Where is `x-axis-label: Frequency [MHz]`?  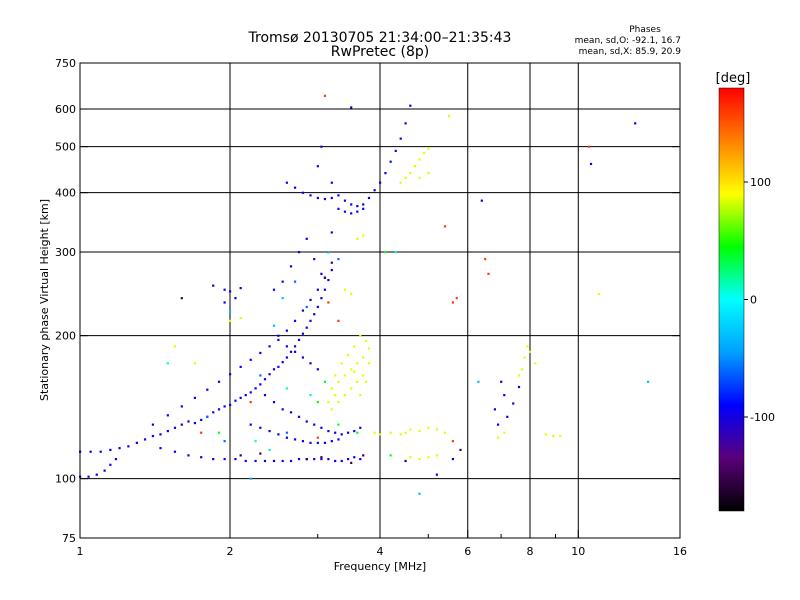 x-axis-label: Frequency [MHz] is located at coordinates (380, 566).